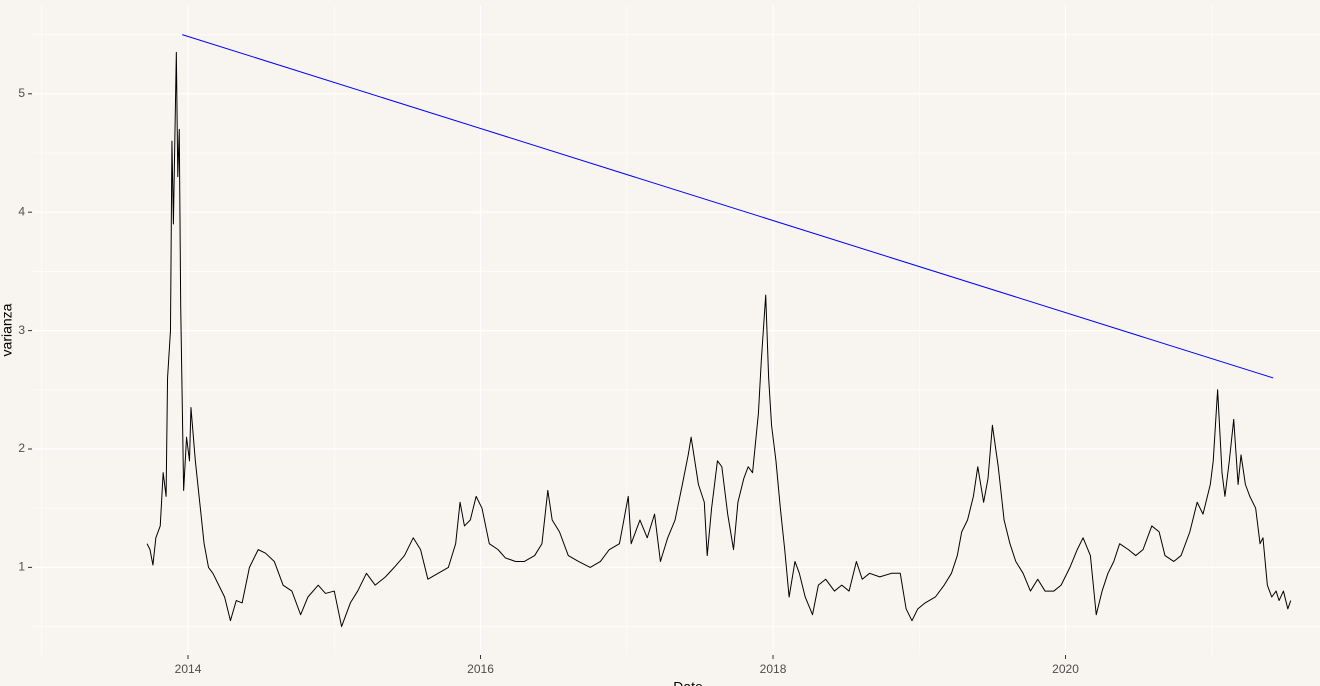  Describe the element at coordinates (773, 669) in the screenshot. I see `x-tick-label: 2018` at that location.